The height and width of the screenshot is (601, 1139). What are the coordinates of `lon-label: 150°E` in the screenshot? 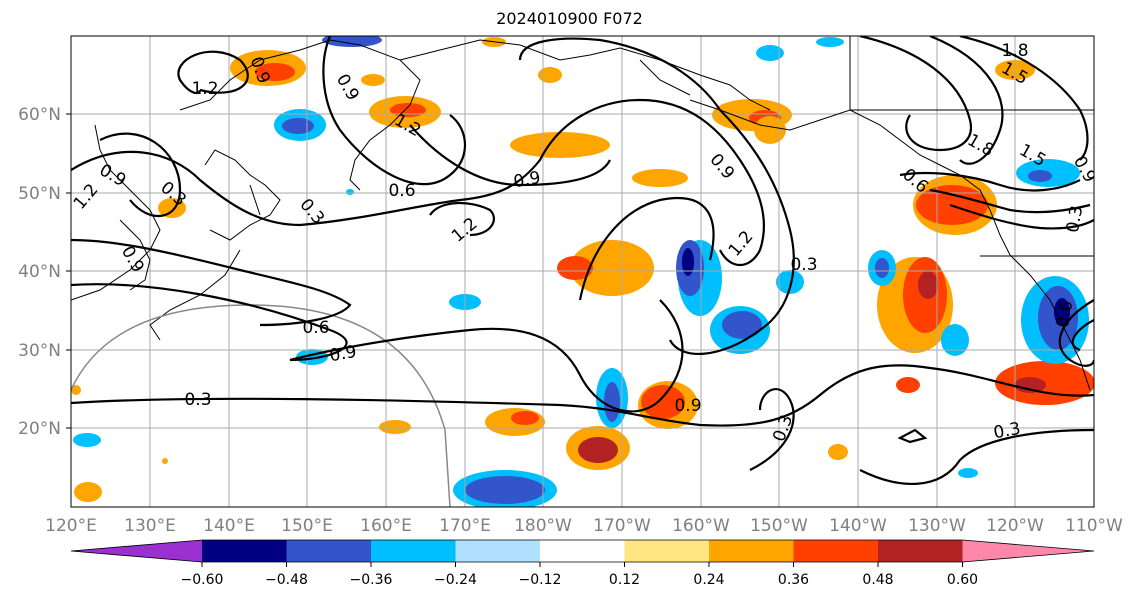 It's located at (307, 526).